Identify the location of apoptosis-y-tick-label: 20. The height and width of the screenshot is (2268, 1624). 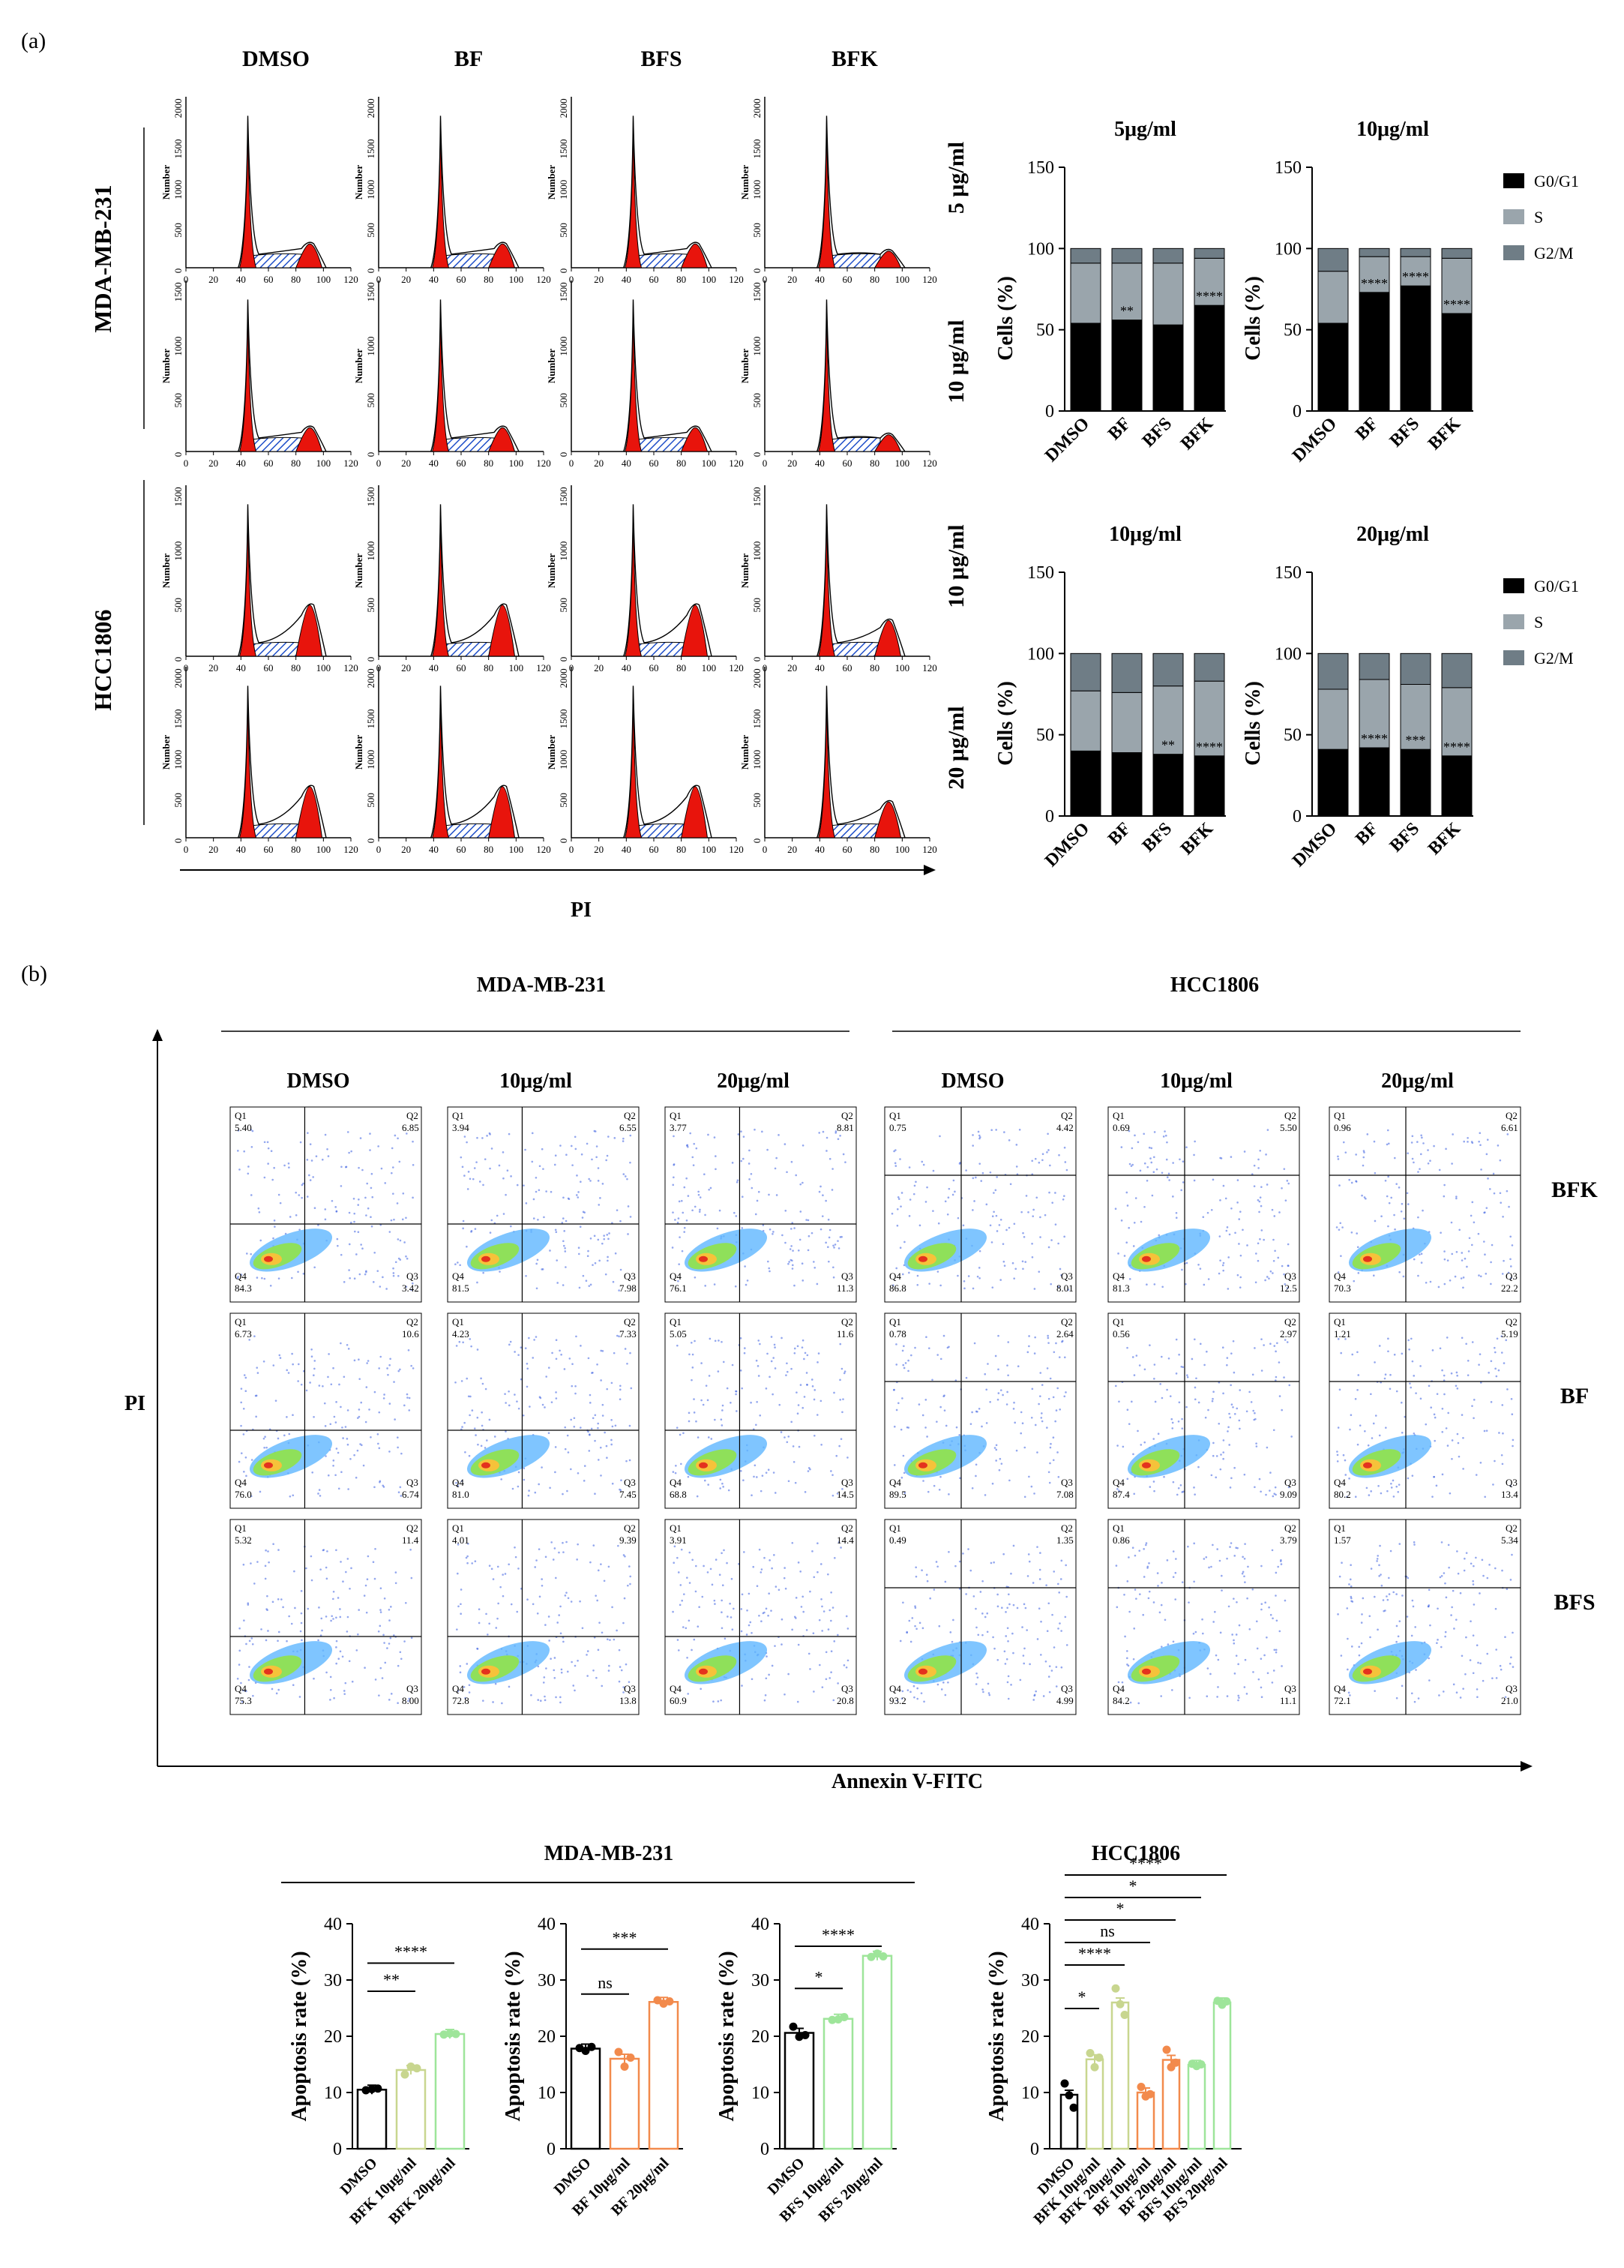
(760, 2037).